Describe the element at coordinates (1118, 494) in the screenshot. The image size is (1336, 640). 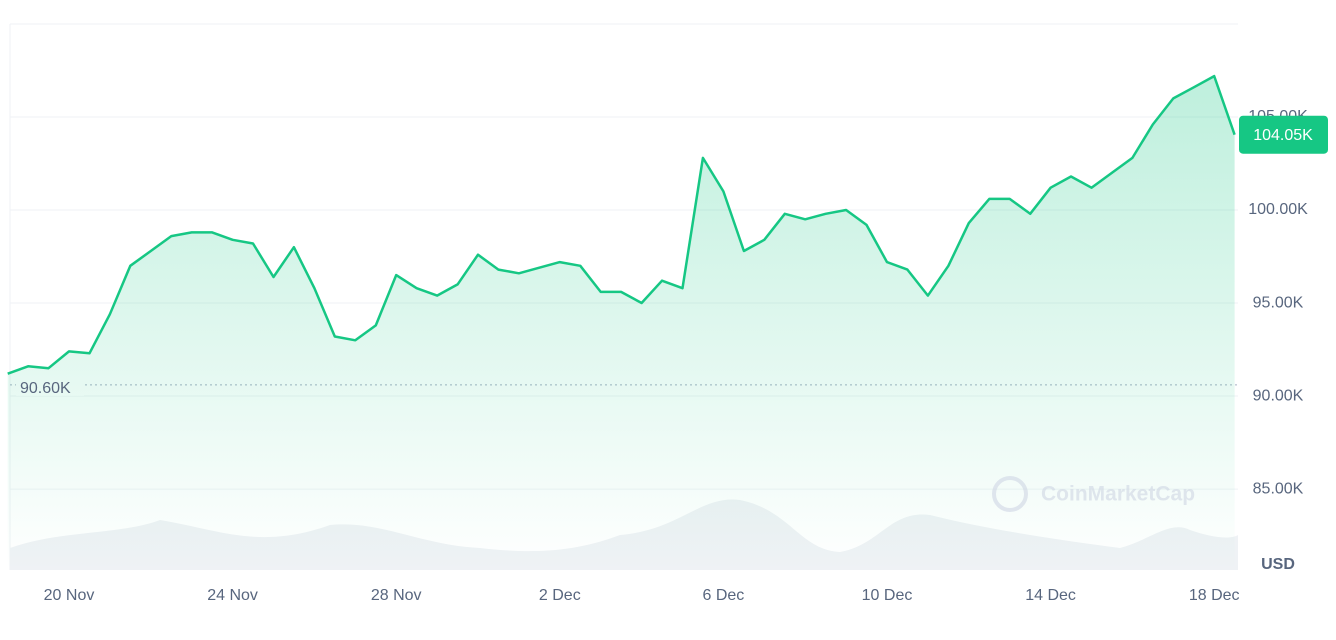
I see `watermark-text: CoinMarketCap` at that location.